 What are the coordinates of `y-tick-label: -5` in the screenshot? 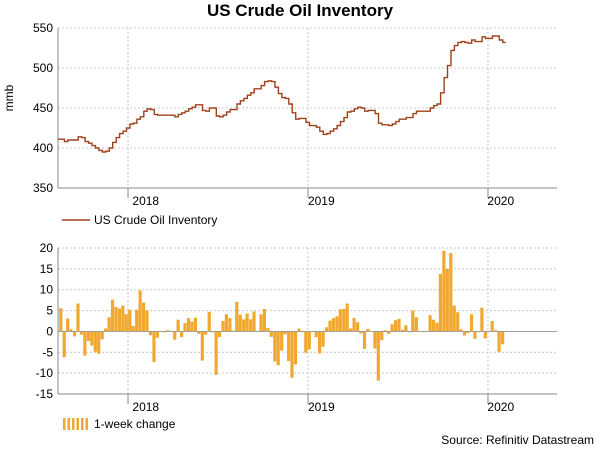 It's located at (47, 352).